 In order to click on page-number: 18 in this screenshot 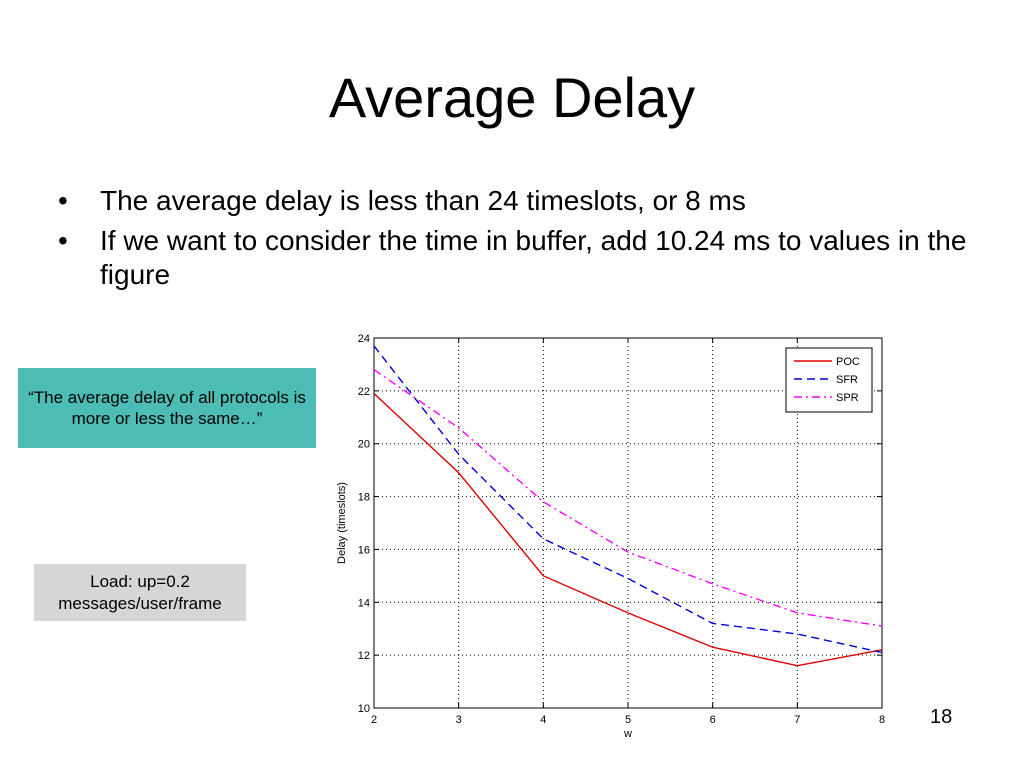, I will do `click(941, 717)`.